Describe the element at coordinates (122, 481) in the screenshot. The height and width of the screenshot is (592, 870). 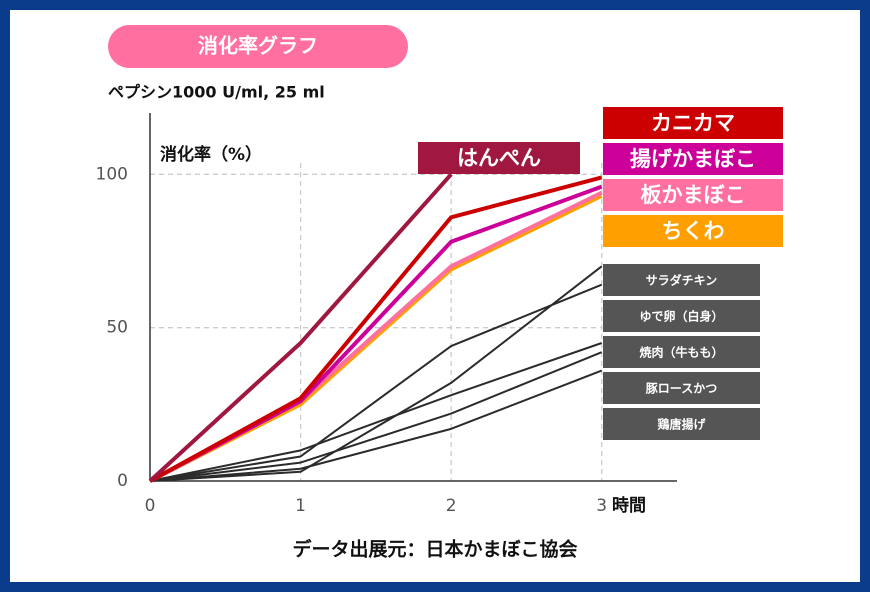
I see `y-tick-label: 0` at that location.